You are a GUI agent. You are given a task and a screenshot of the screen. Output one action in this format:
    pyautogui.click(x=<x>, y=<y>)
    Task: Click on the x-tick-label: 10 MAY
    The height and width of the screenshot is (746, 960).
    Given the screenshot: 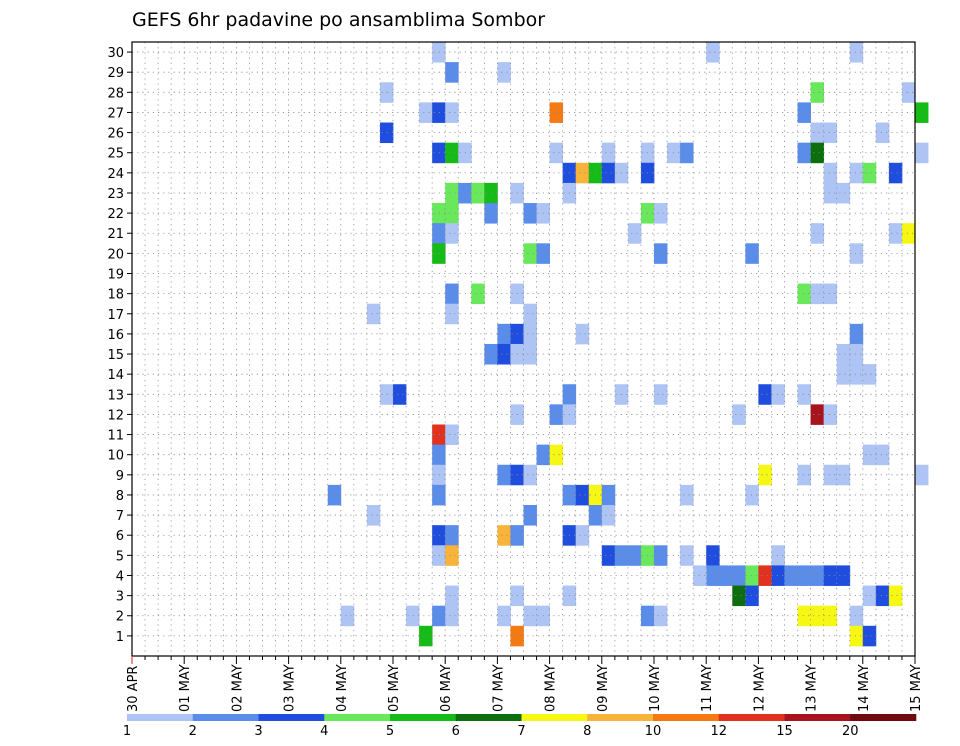 What is the action you would take?
    pyautogui.click(x=655, y=688)
    